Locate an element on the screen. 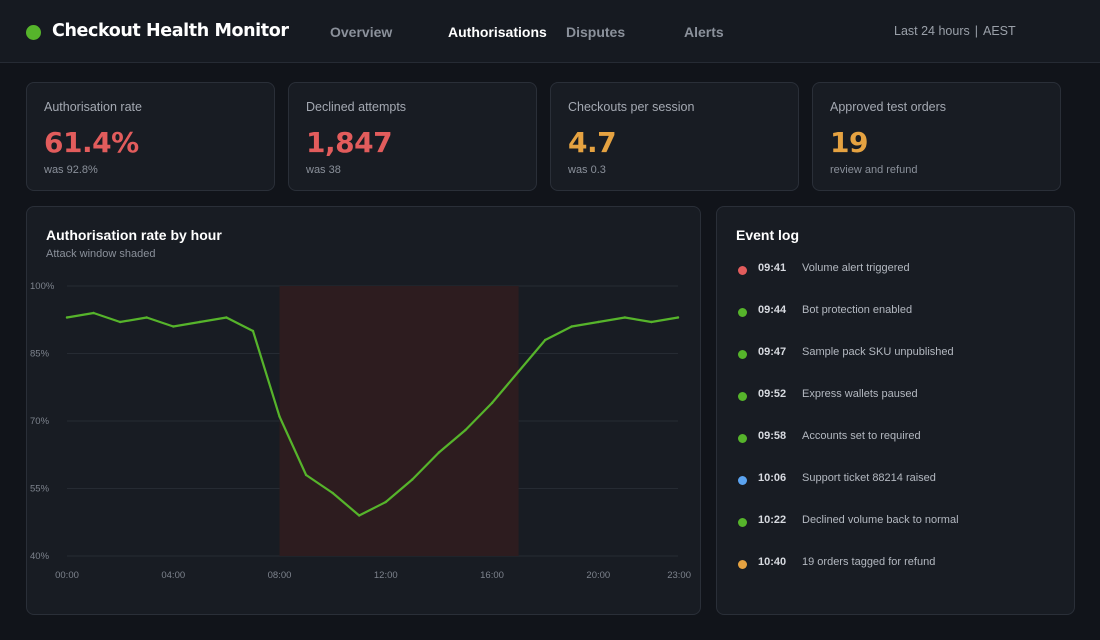  event-time: 09:44 is located at coordinates (772, 310).